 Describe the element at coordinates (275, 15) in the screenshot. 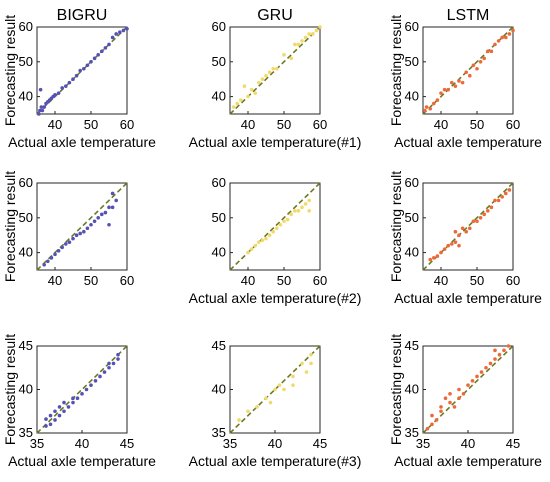

I see `chart-title: GRU` at that location.